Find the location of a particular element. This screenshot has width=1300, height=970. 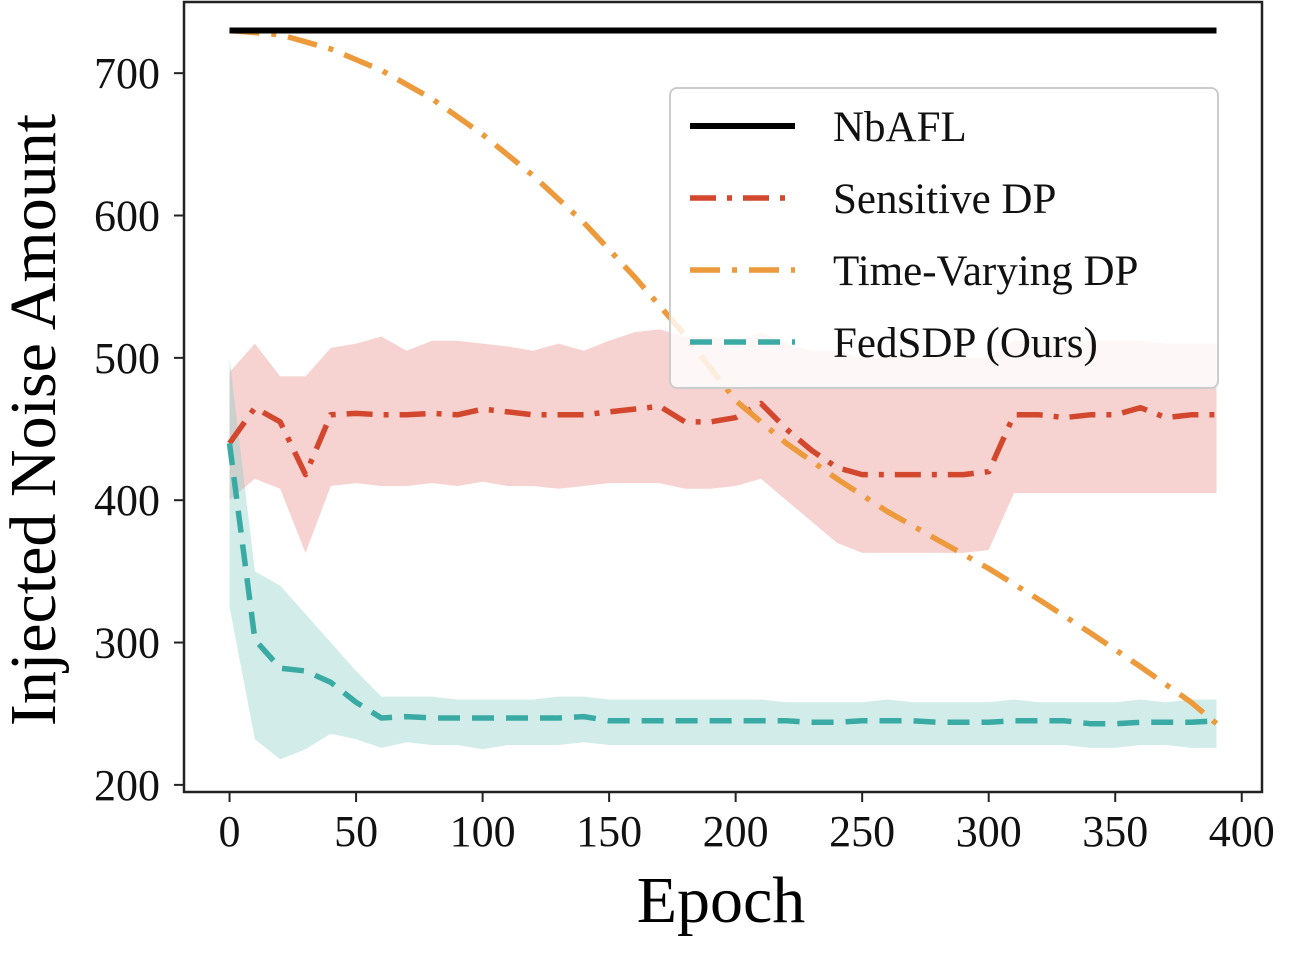

x-tick-label: 0 is located at coordinates (230, 831).